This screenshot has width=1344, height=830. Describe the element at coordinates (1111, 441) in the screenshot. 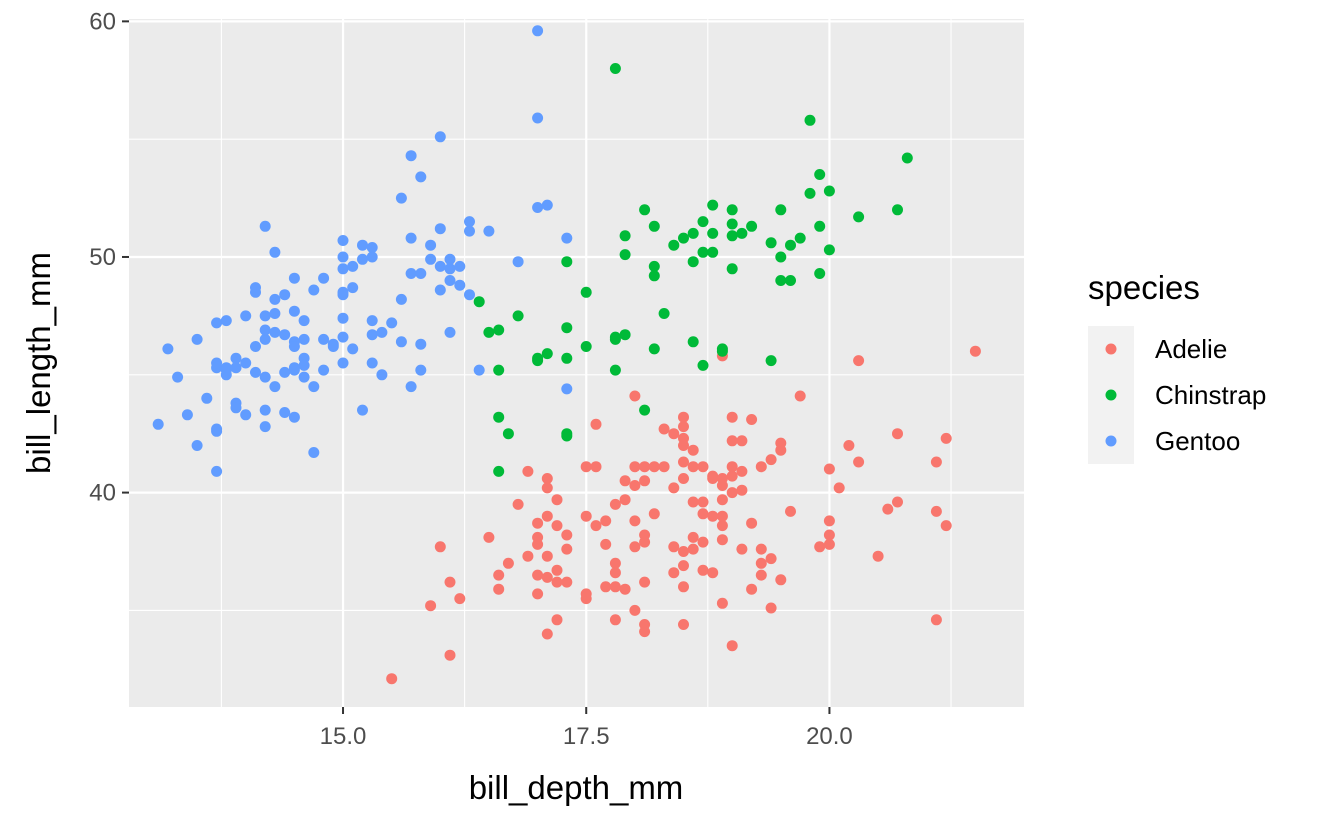

I see `legend-key-gentoo` at that location.